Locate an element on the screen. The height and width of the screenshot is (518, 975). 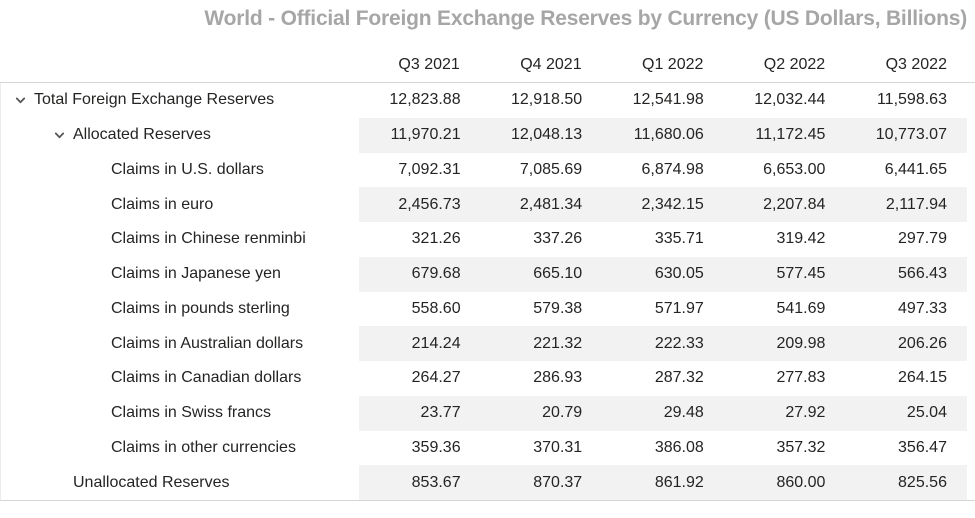
value-cell: 214.24 is located at coordinates (436, 343).